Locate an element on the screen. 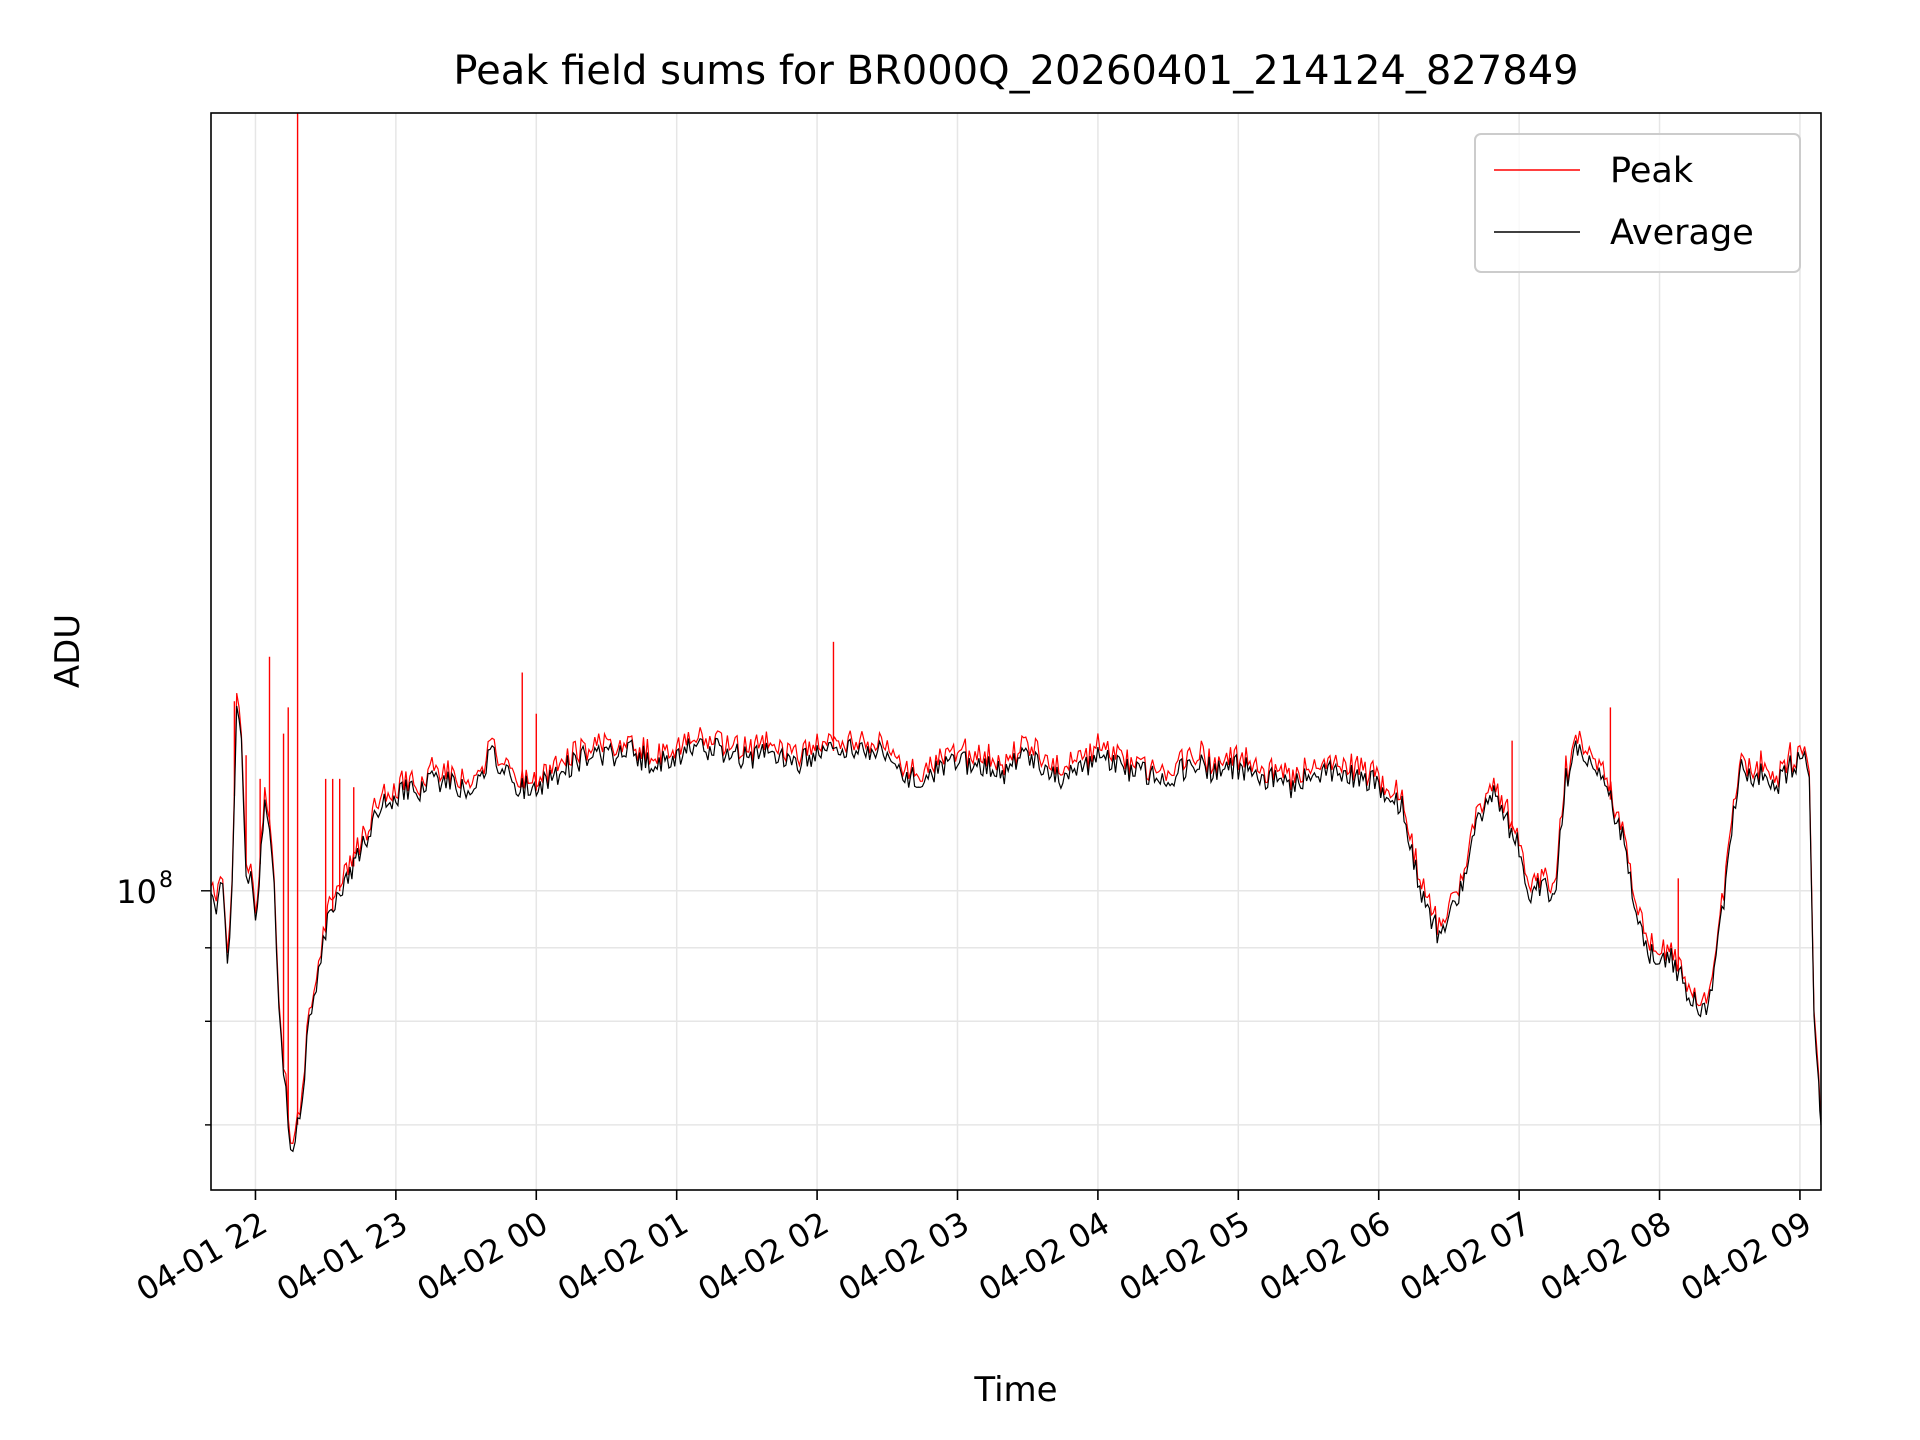 The width and height of the screenshot is (1920, 1440). legend-average-label: Average is located at coordinates (1682, 233).